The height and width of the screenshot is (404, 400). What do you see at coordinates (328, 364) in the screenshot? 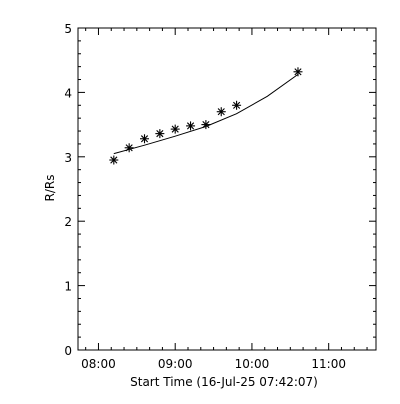
I see `x-tick-label: 11:00` at bounding box center [328, 364].